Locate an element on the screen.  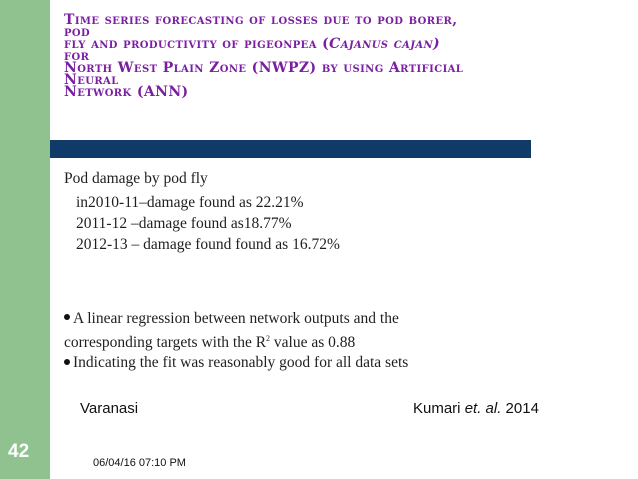
title-line: Neural is located at coordinates (91, 80).